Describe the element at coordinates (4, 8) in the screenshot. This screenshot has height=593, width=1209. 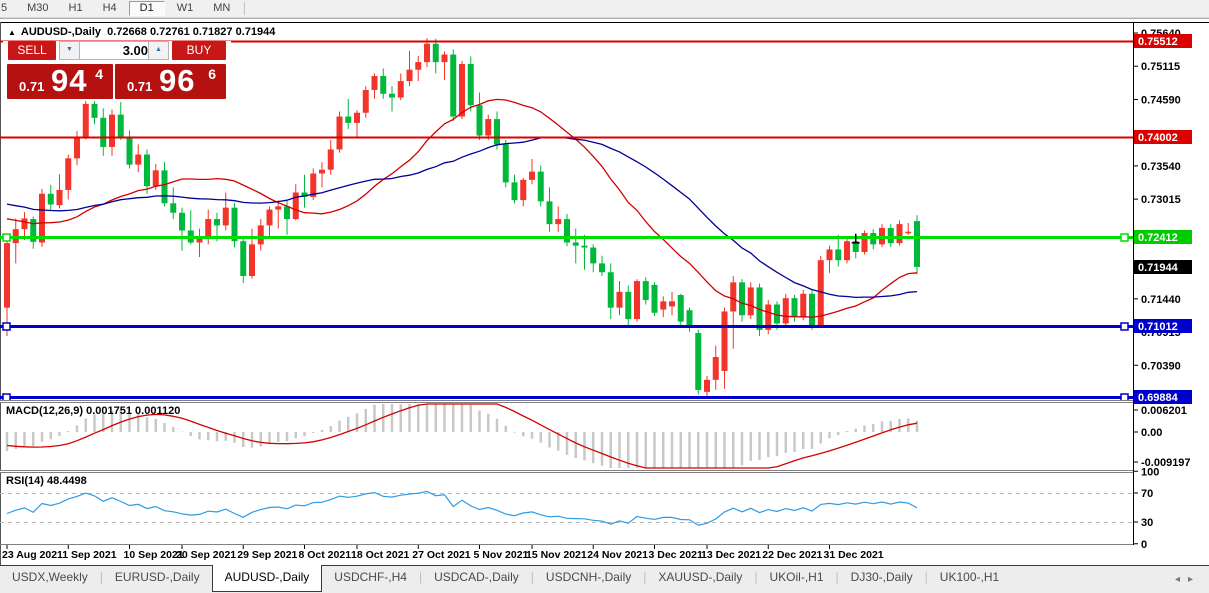
I see `timeframe-button-5: 5` at that location.